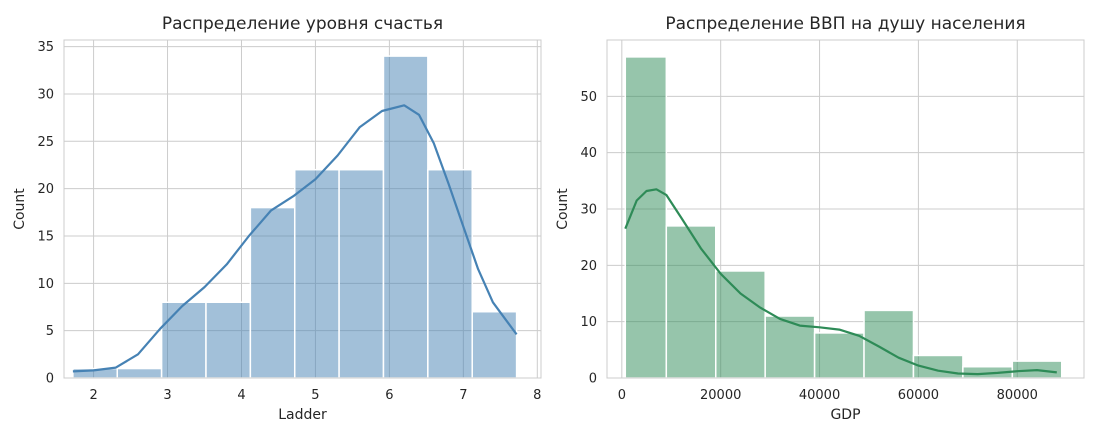 The width and height of the screenshot is (1100, 440). Describe the element at coordinates (93, 395) in the screenshot. I see `x-tick-label: 2` at that location.